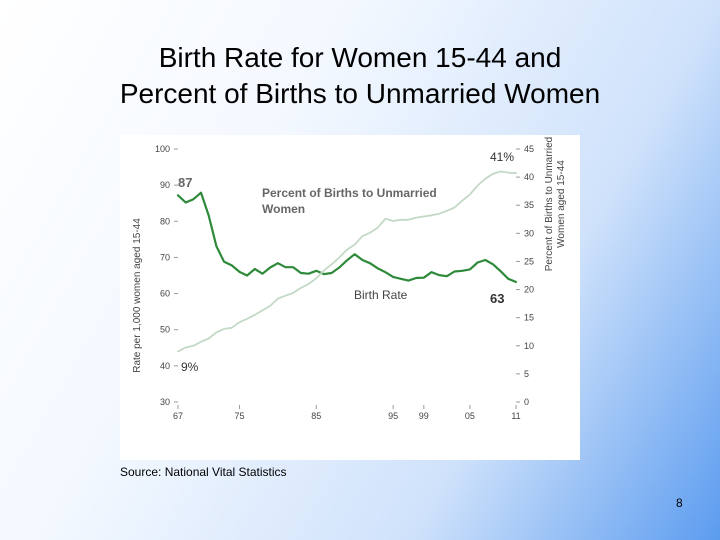 The height and width of the screenshot is (540, 720). What do you see at coordinates (316, 416) in the screenshot?
I see `x-tick-label: 85` at bounding box center [316, 416].